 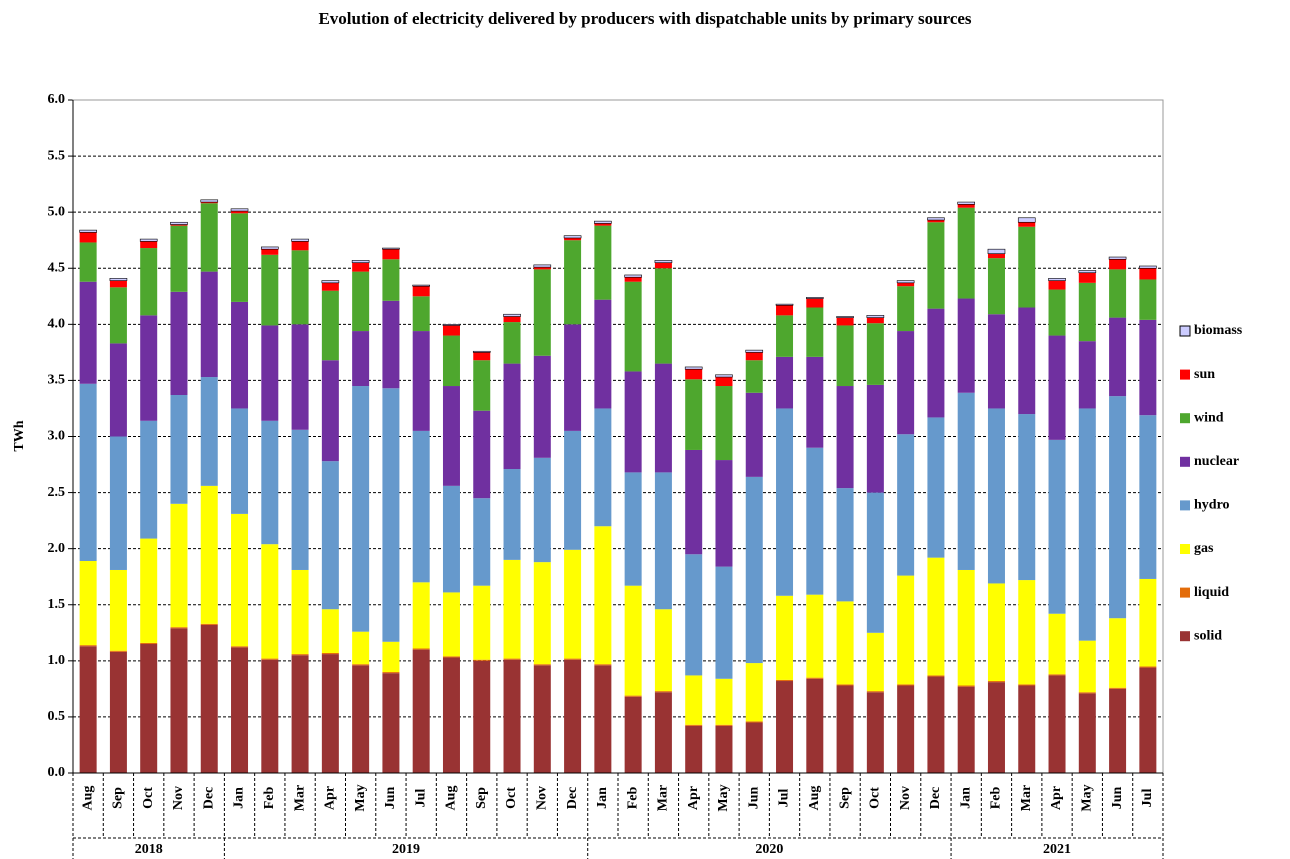 What do you see at coordinates (769, 849) in the screenshot?
I see `year-label: 2020` at bounding box center [769, 849].